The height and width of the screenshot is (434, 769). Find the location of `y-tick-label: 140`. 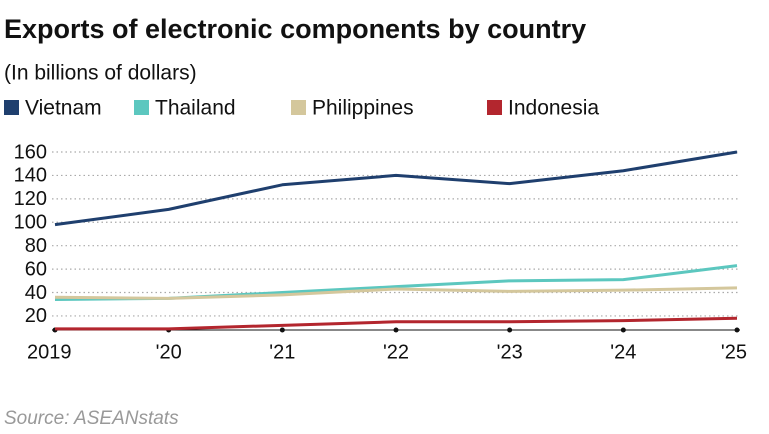

y-tick-label: 140 is located at coordinates (30, 176).